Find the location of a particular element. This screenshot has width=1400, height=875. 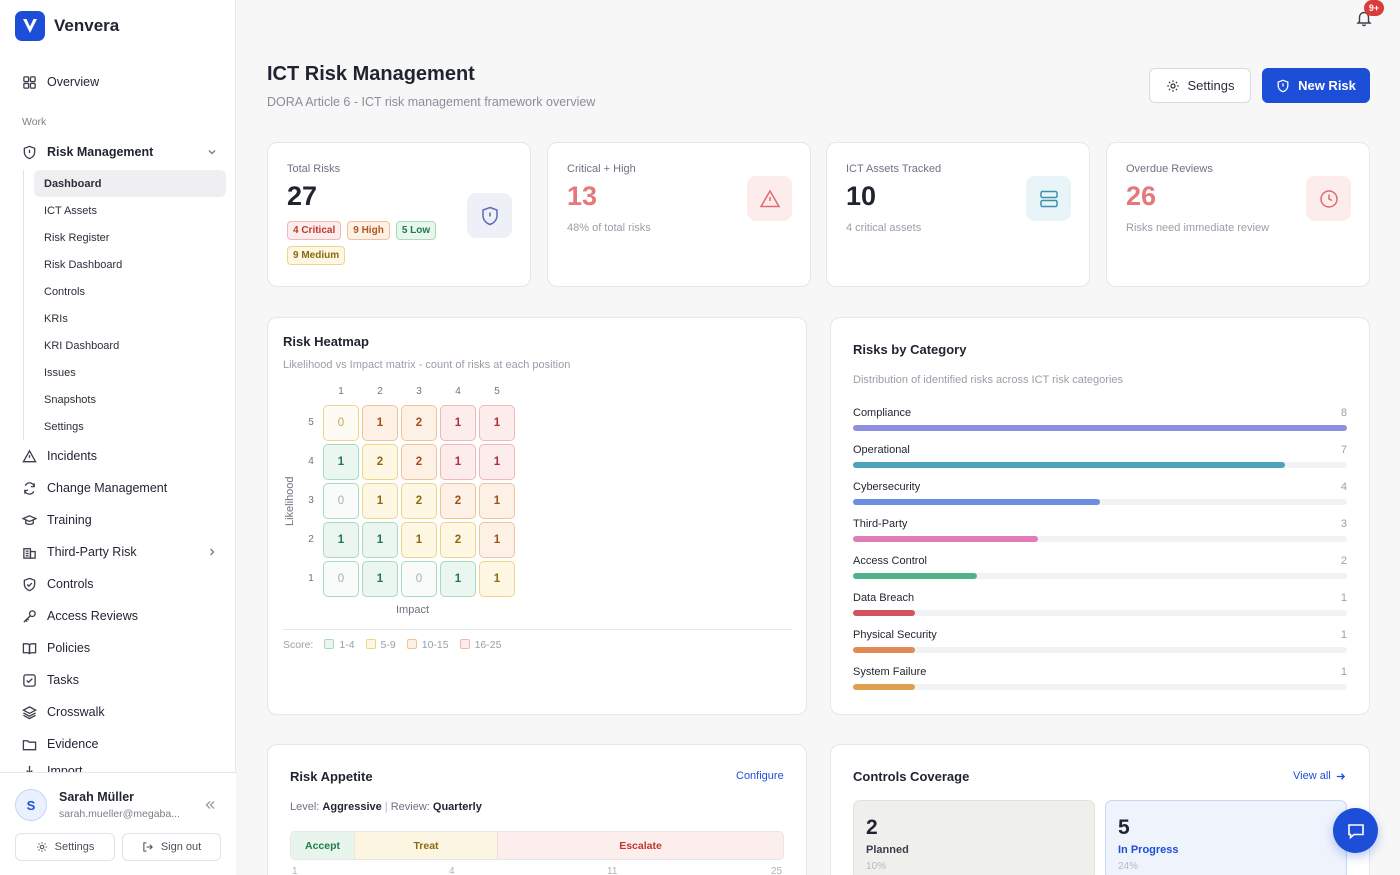

category-name: Third-Party is located at coordinates (880, 524).